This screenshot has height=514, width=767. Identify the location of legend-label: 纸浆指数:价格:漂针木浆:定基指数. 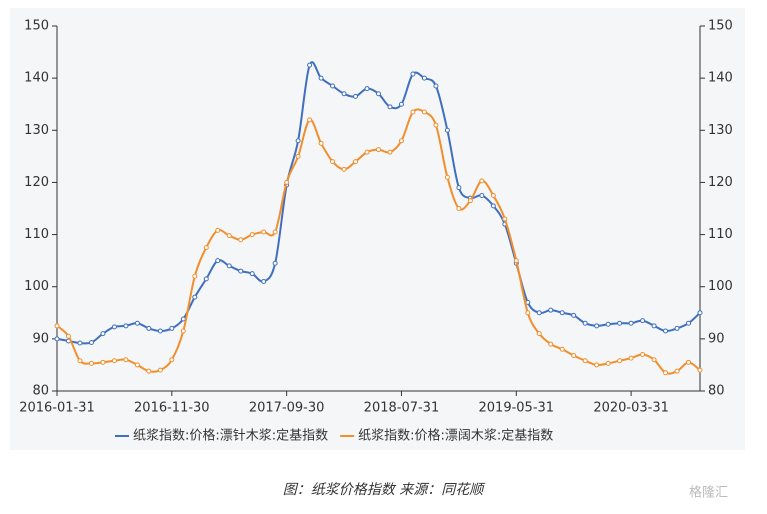
(230, 436).